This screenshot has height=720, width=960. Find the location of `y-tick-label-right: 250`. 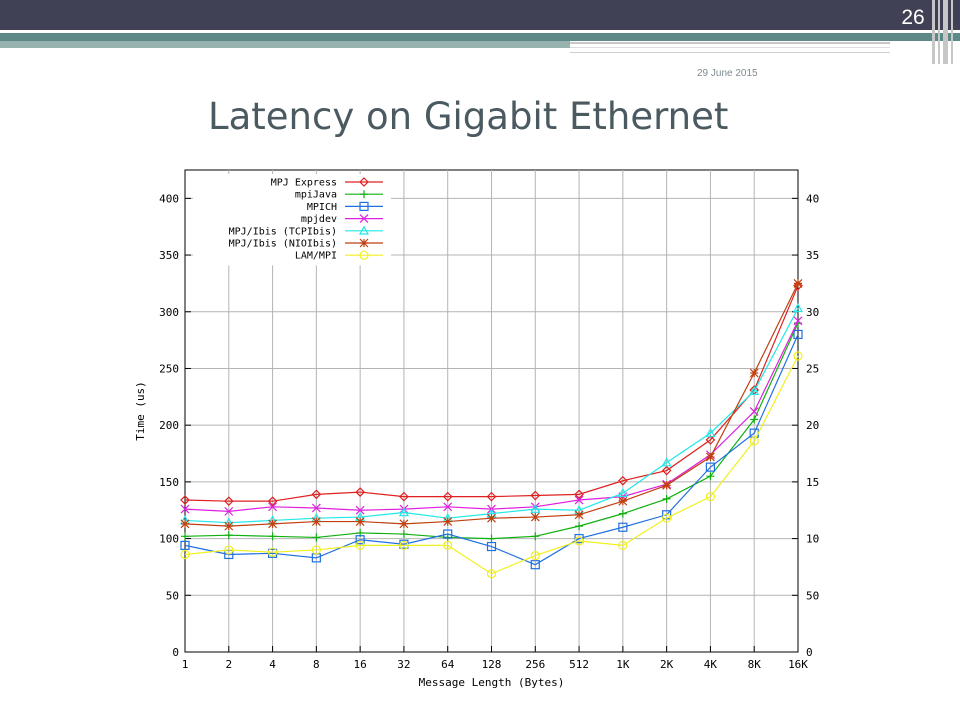

y-tick-label-right: 250 is located at coordinates (813, 368).